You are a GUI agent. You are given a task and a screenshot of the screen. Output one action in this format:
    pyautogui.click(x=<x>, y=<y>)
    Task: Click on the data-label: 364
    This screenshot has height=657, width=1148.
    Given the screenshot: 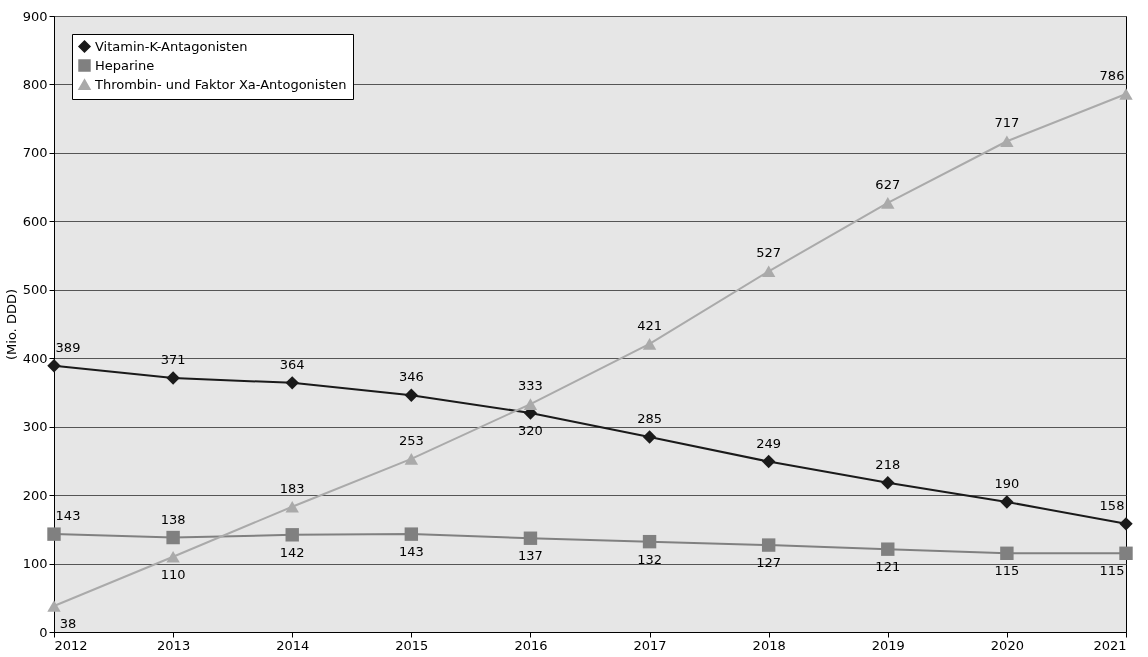 What is the action you would take?
    pyautogui.click(x=292, y=364)
    